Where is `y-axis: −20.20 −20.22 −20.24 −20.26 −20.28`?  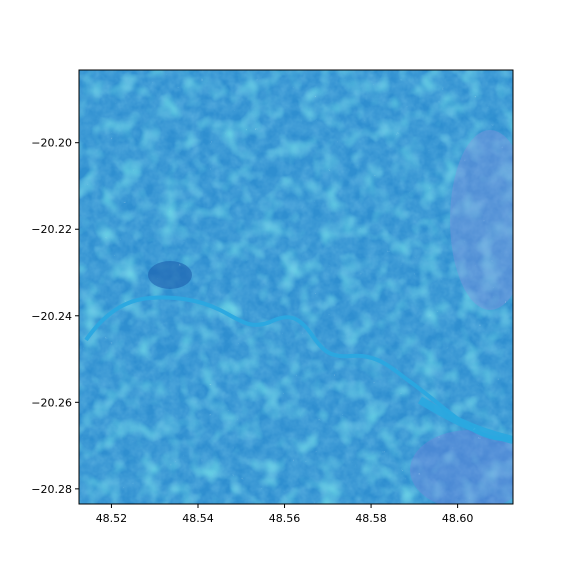
y-axis: −20.20 −20.22 −20.24 −20.26 −20.28 is located at coordinates (55, 316).